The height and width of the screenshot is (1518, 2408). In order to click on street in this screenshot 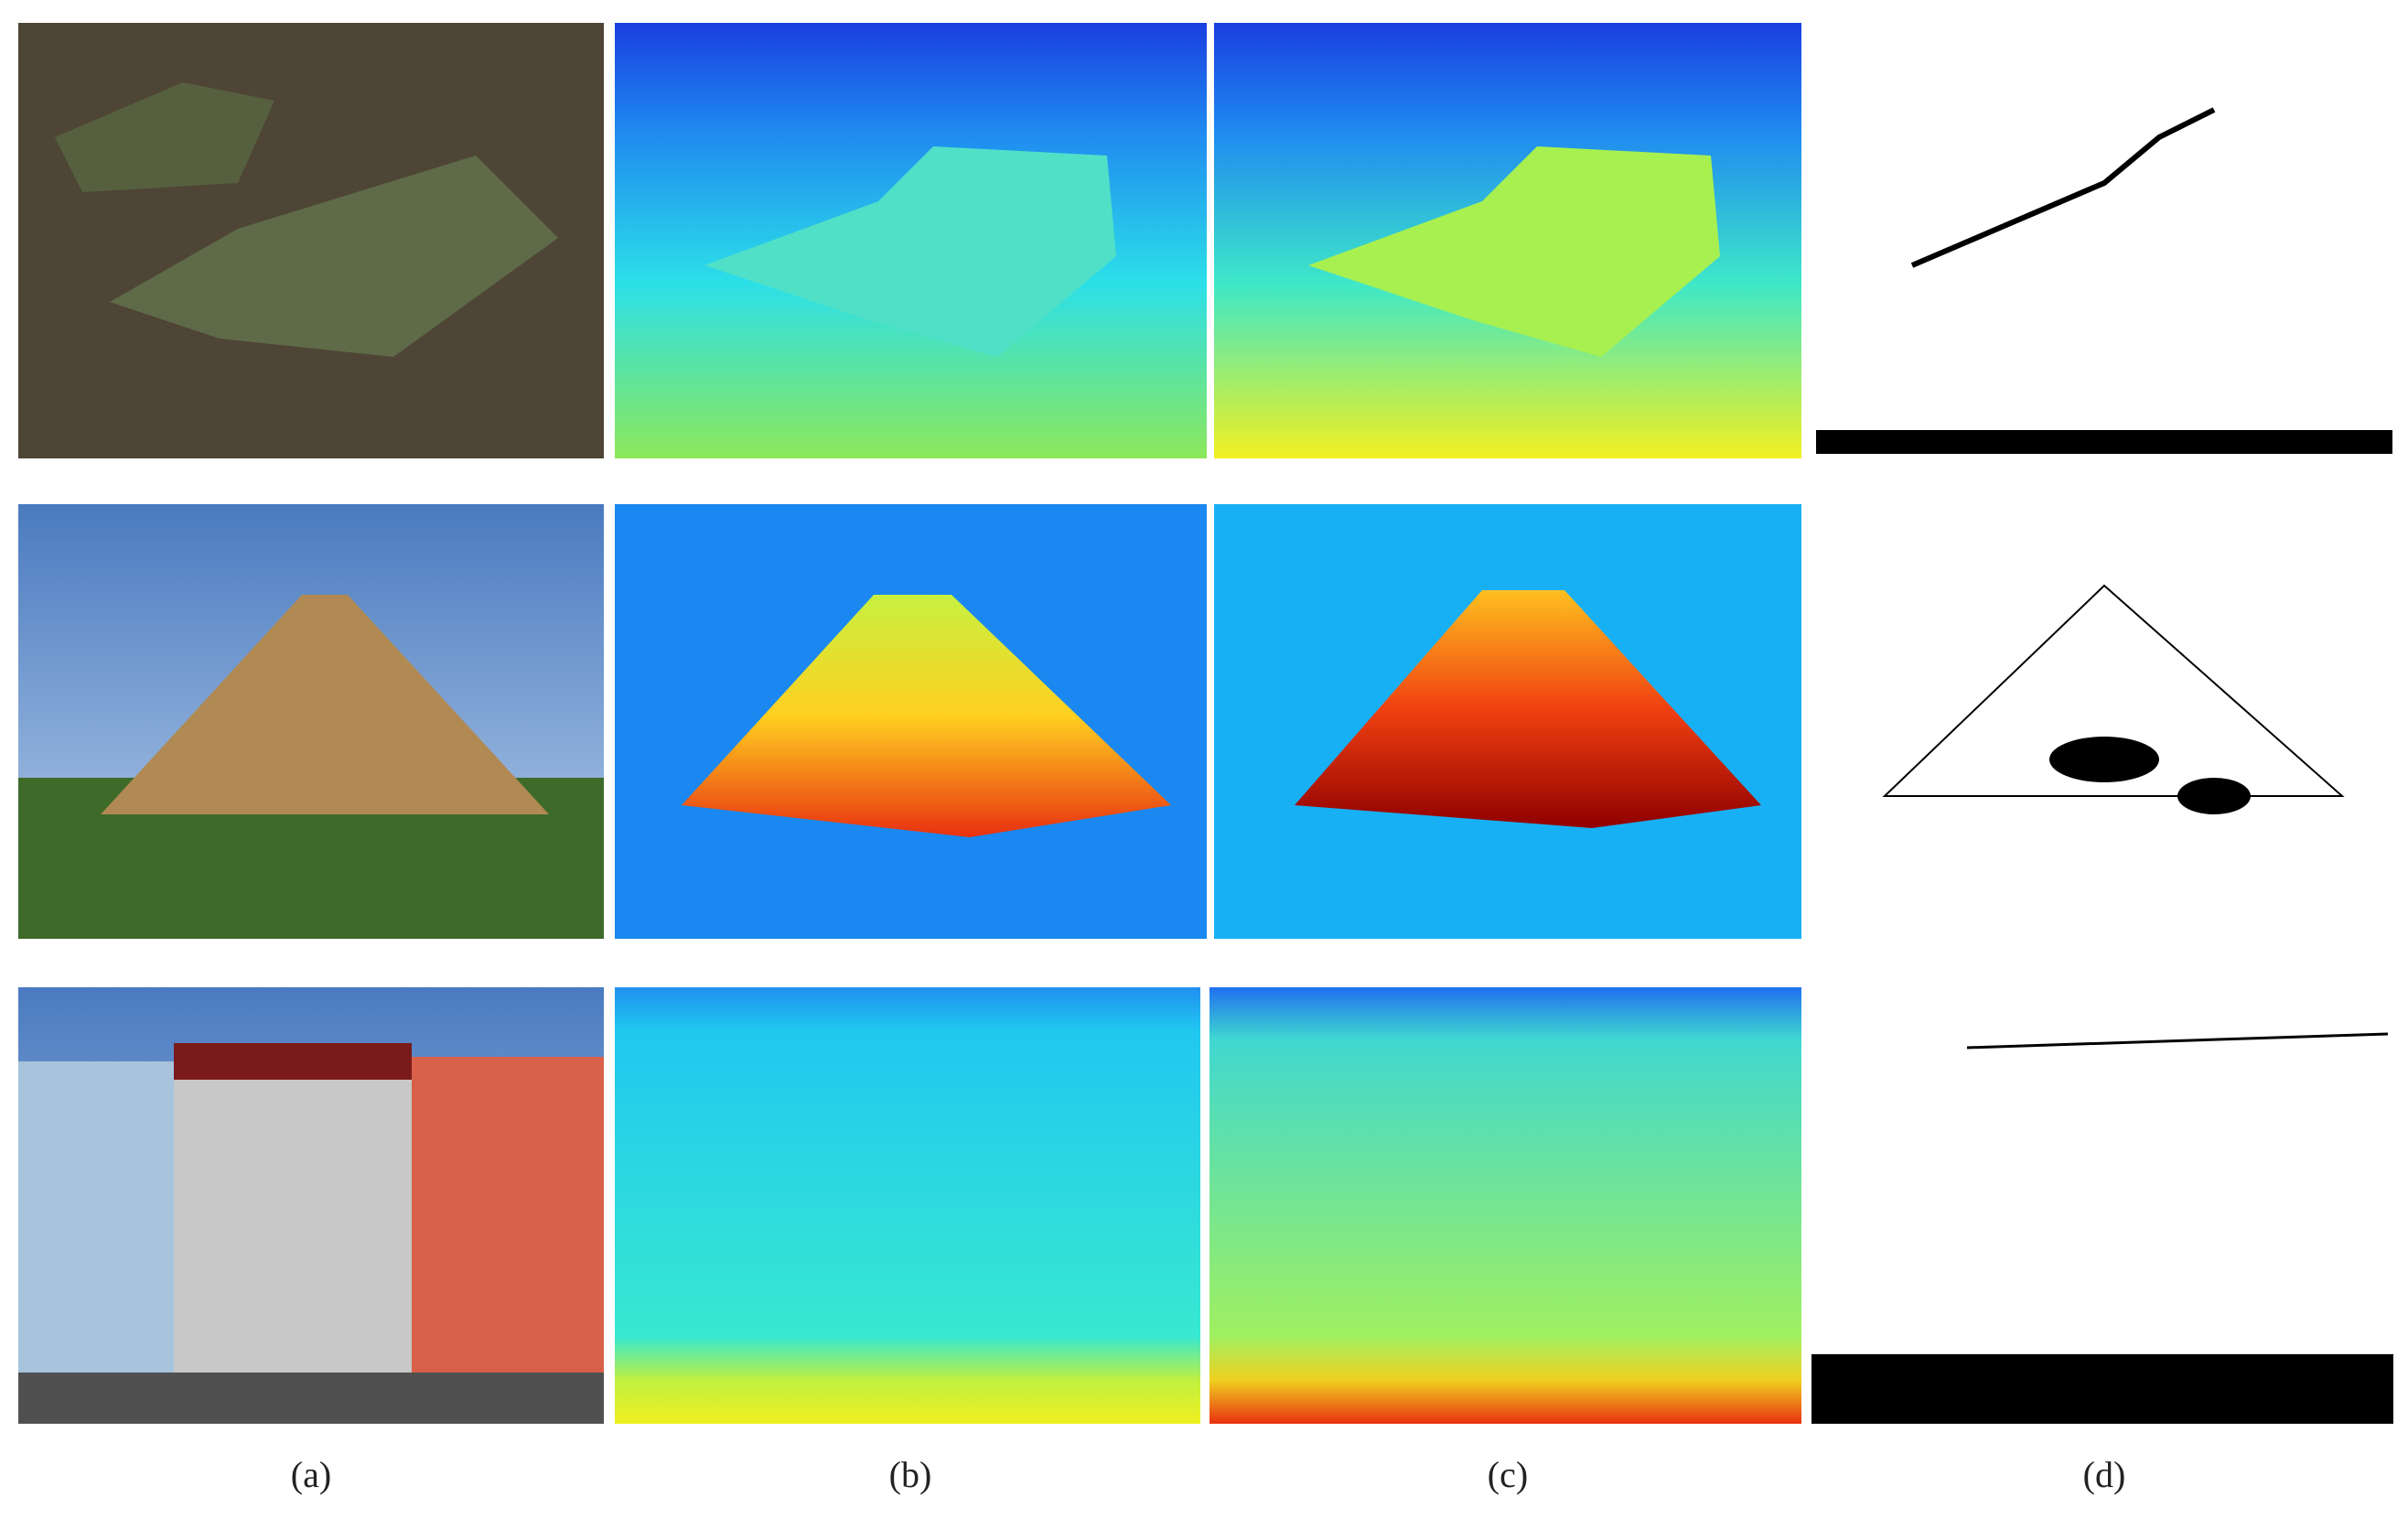, I will do `click(311, 1398)`.